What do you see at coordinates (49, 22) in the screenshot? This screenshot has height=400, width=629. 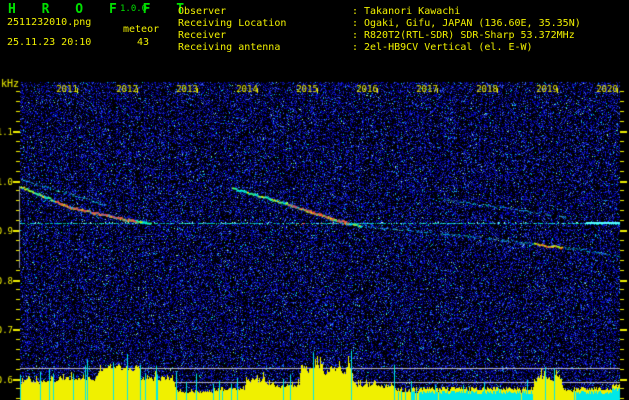 I see `output-filename: 2511232010.png` at bounding box center [49, 22].